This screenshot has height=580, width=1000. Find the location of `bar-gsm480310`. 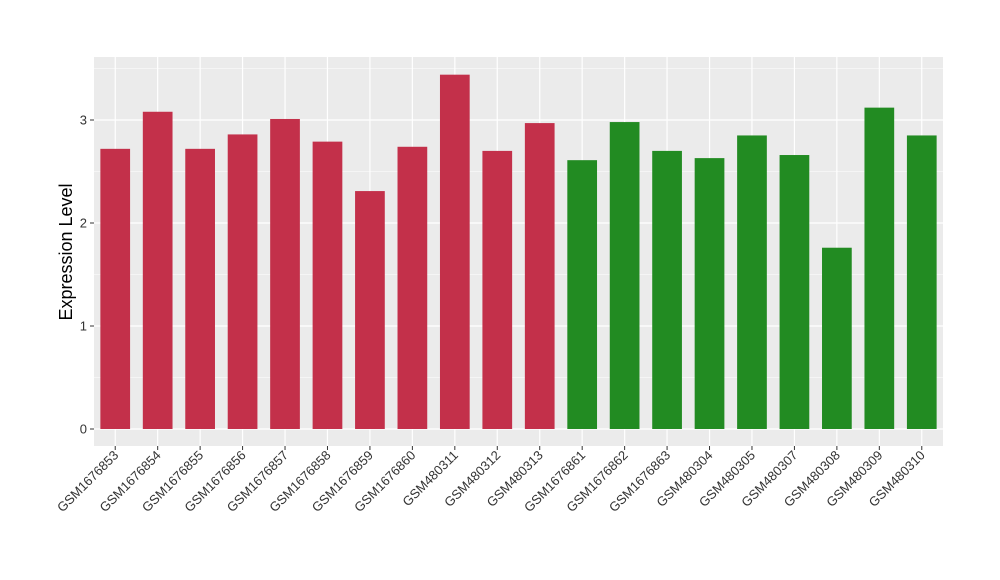

bar-gsm480310 is located at coordinates (921, 282).